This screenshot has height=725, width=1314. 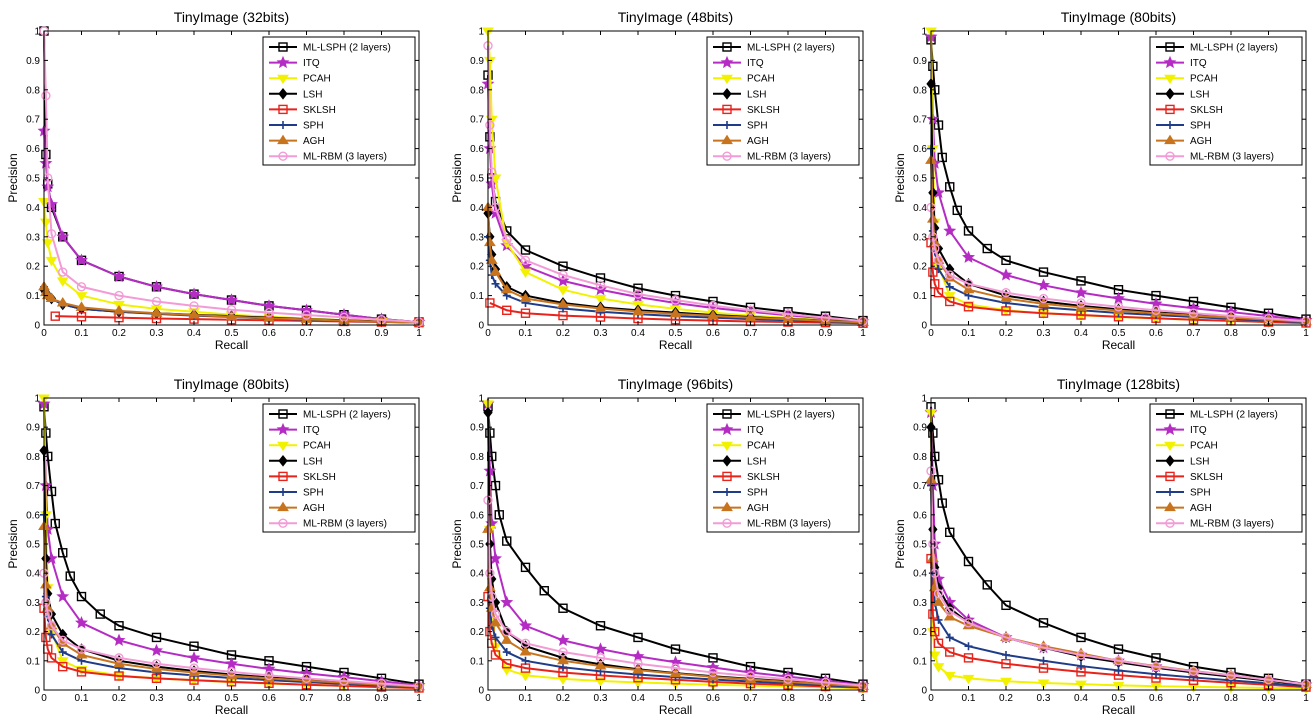 I want to click on x-tick-label: 0.1, so click(x=82, y=333).